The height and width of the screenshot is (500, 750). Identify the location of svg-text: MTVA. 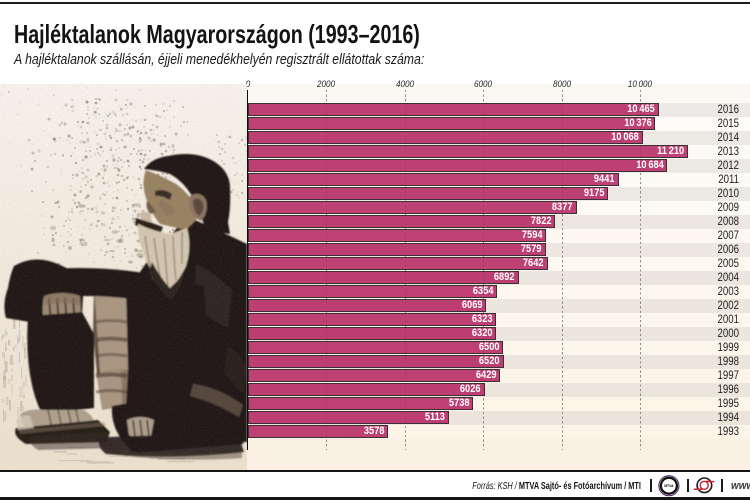
(669, 486).